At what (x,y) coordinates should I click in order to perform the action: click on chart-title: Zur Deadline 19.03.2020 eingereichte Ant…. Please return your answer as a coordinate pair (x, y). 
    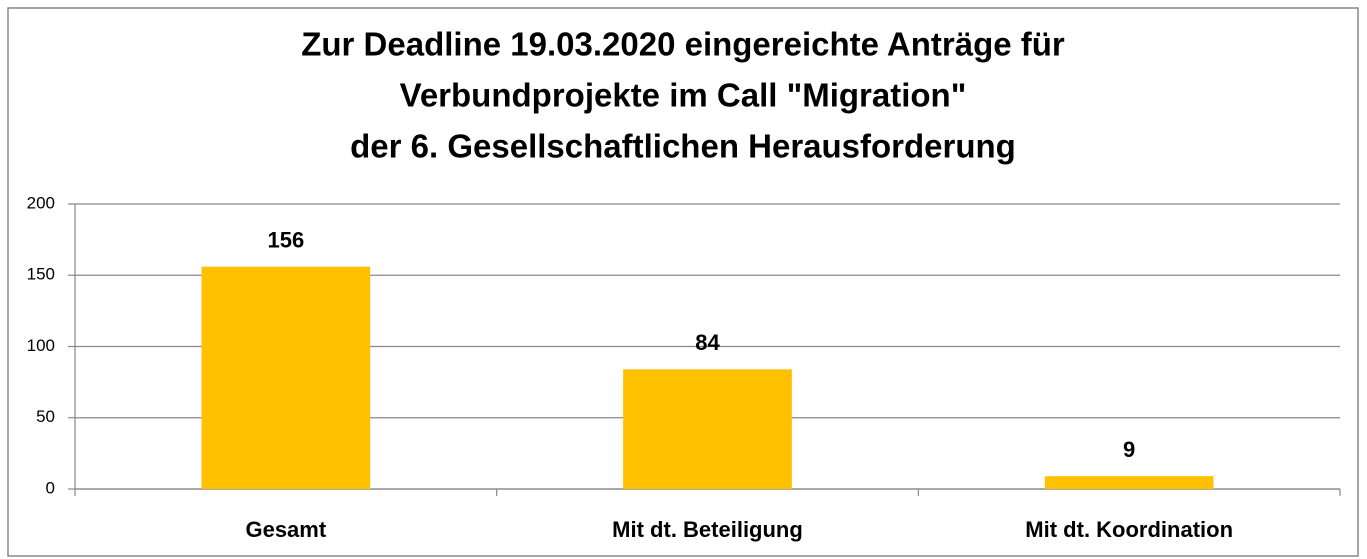
    Looking at the image, I should click on (683, 44).